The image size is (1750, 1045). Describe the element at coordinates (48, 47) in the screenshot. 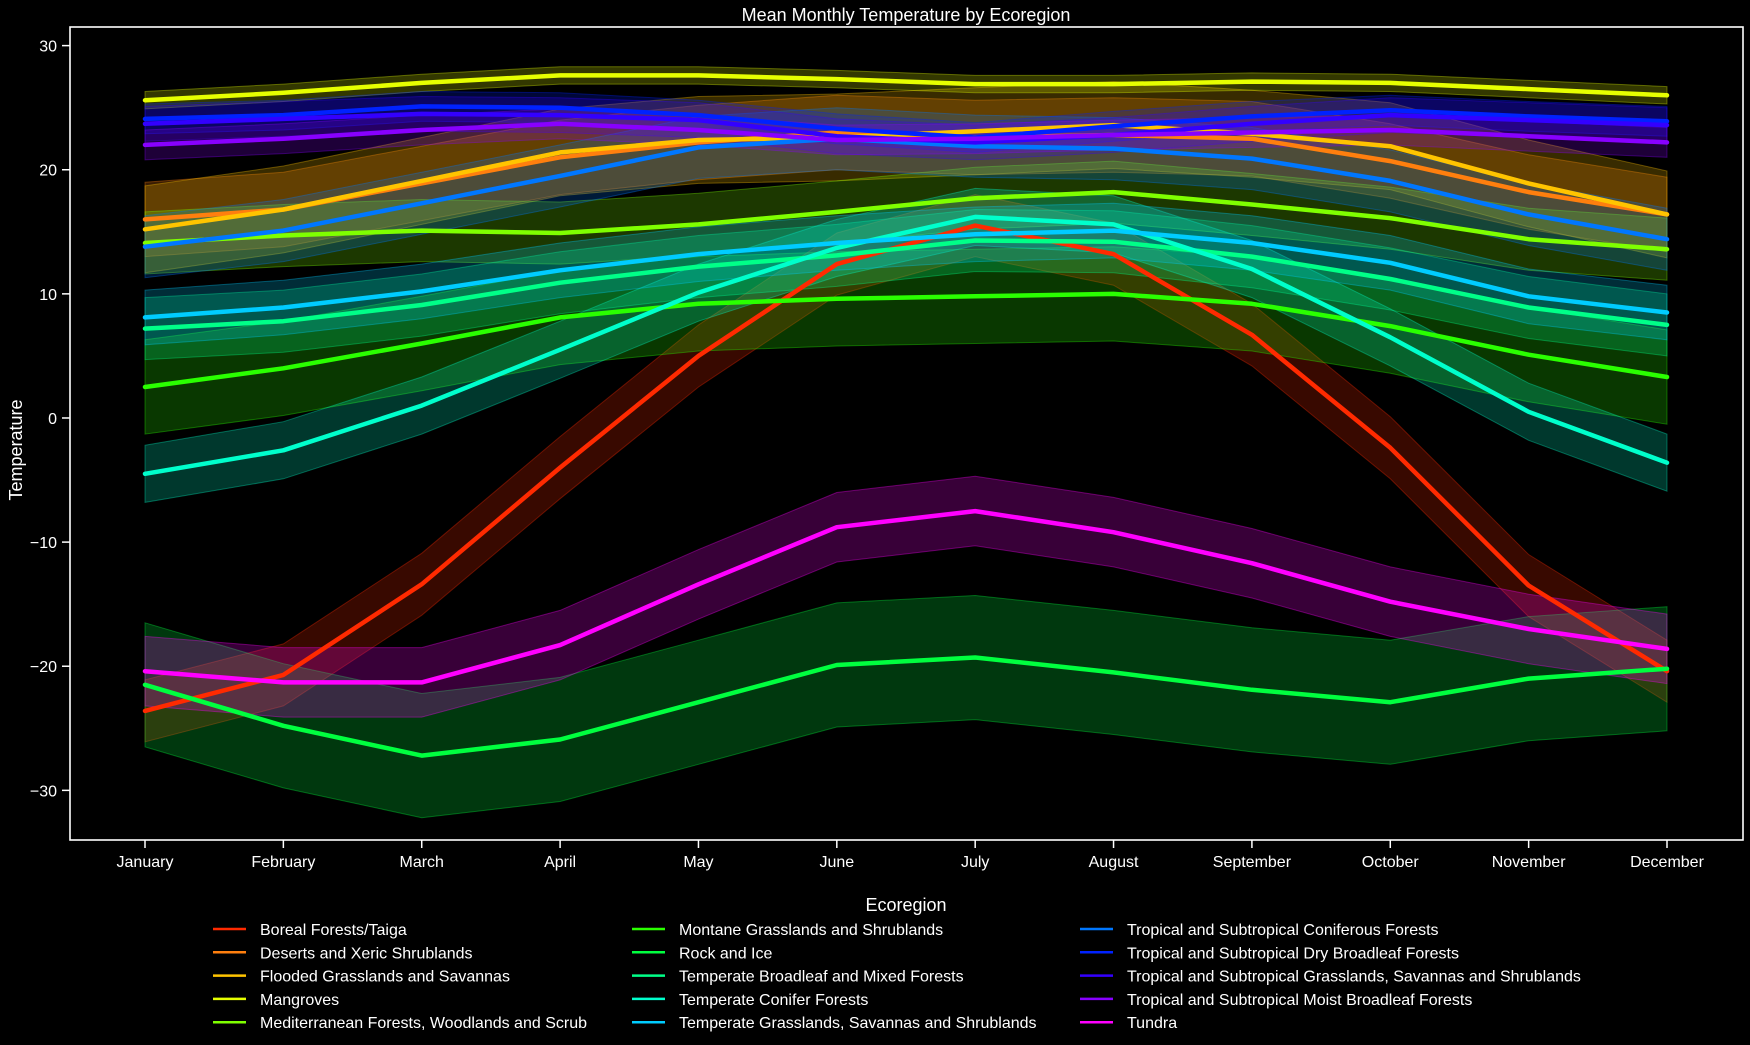

I see `y-tick-label: 30` at that location.